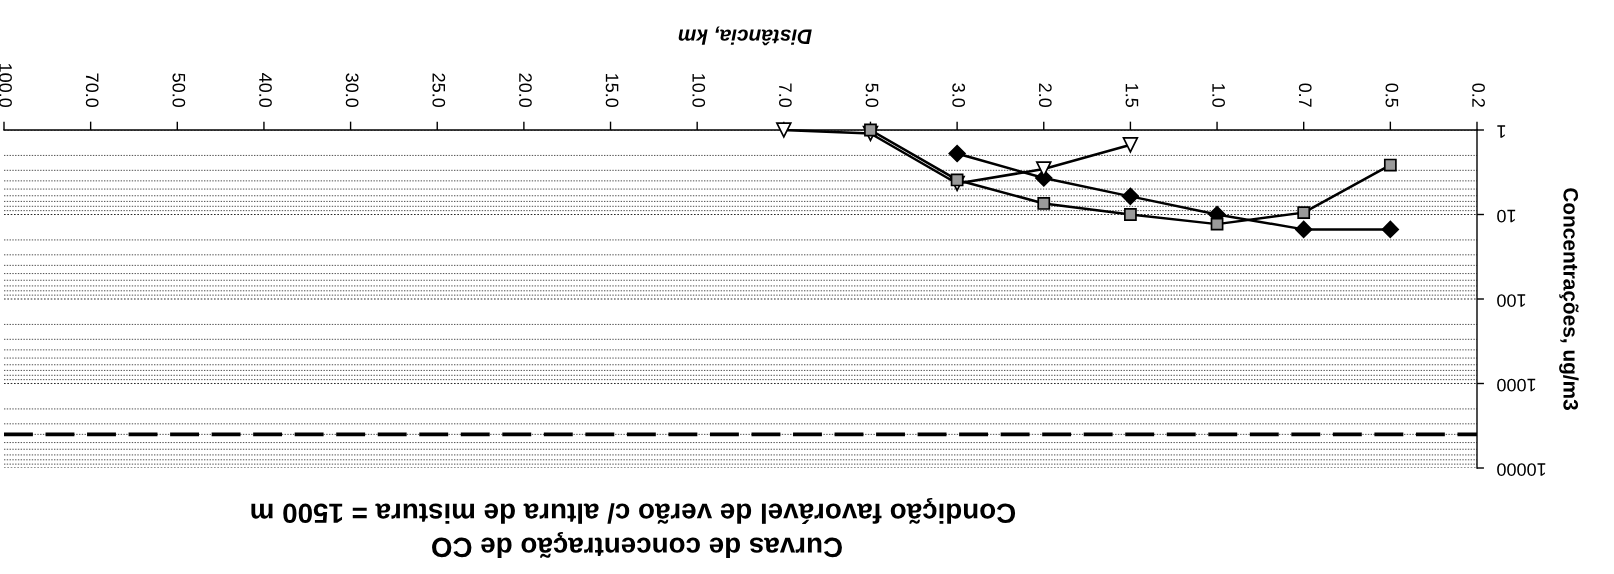  I want to click on y-tick-label: 100, so click(1511, 300).